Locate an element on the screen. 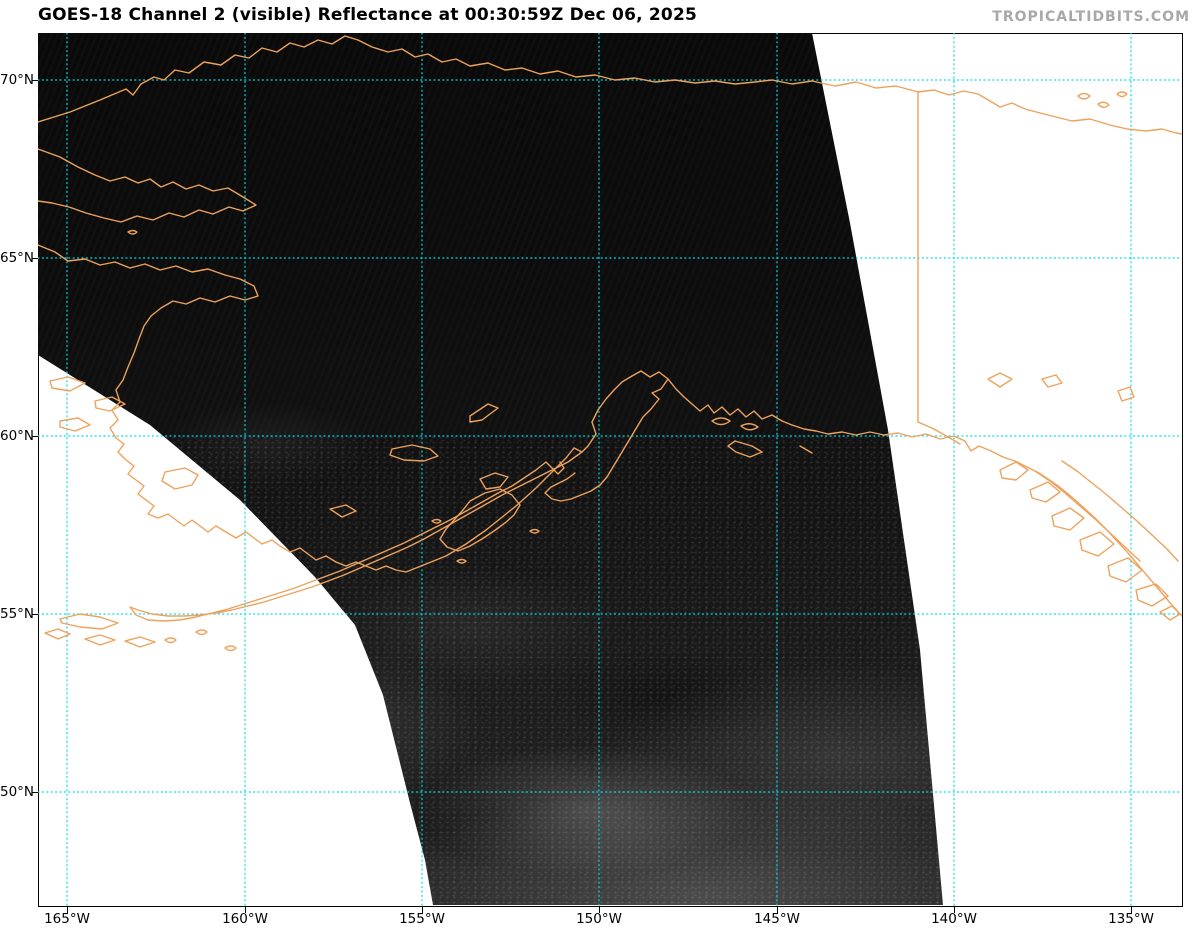 Image resolution: width=1200 pixels, height=929 pixels. lat-tick-label: 60°N is located at coordinates (17, 436).